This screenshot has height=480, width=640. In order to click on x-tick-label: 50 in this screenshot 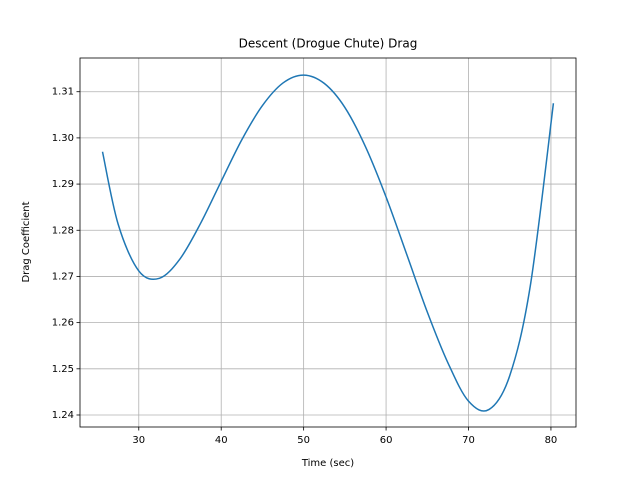, I will do `click(303, 440)`.